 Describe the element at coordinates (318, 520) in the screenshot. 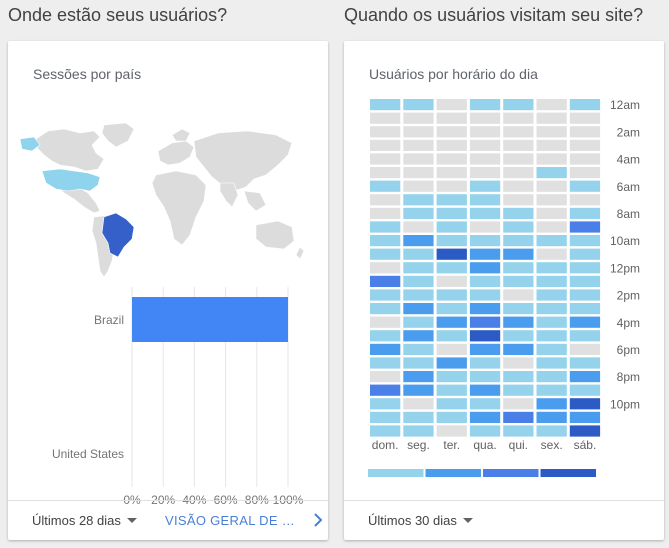

I see `chevron-right-icon` at that location.